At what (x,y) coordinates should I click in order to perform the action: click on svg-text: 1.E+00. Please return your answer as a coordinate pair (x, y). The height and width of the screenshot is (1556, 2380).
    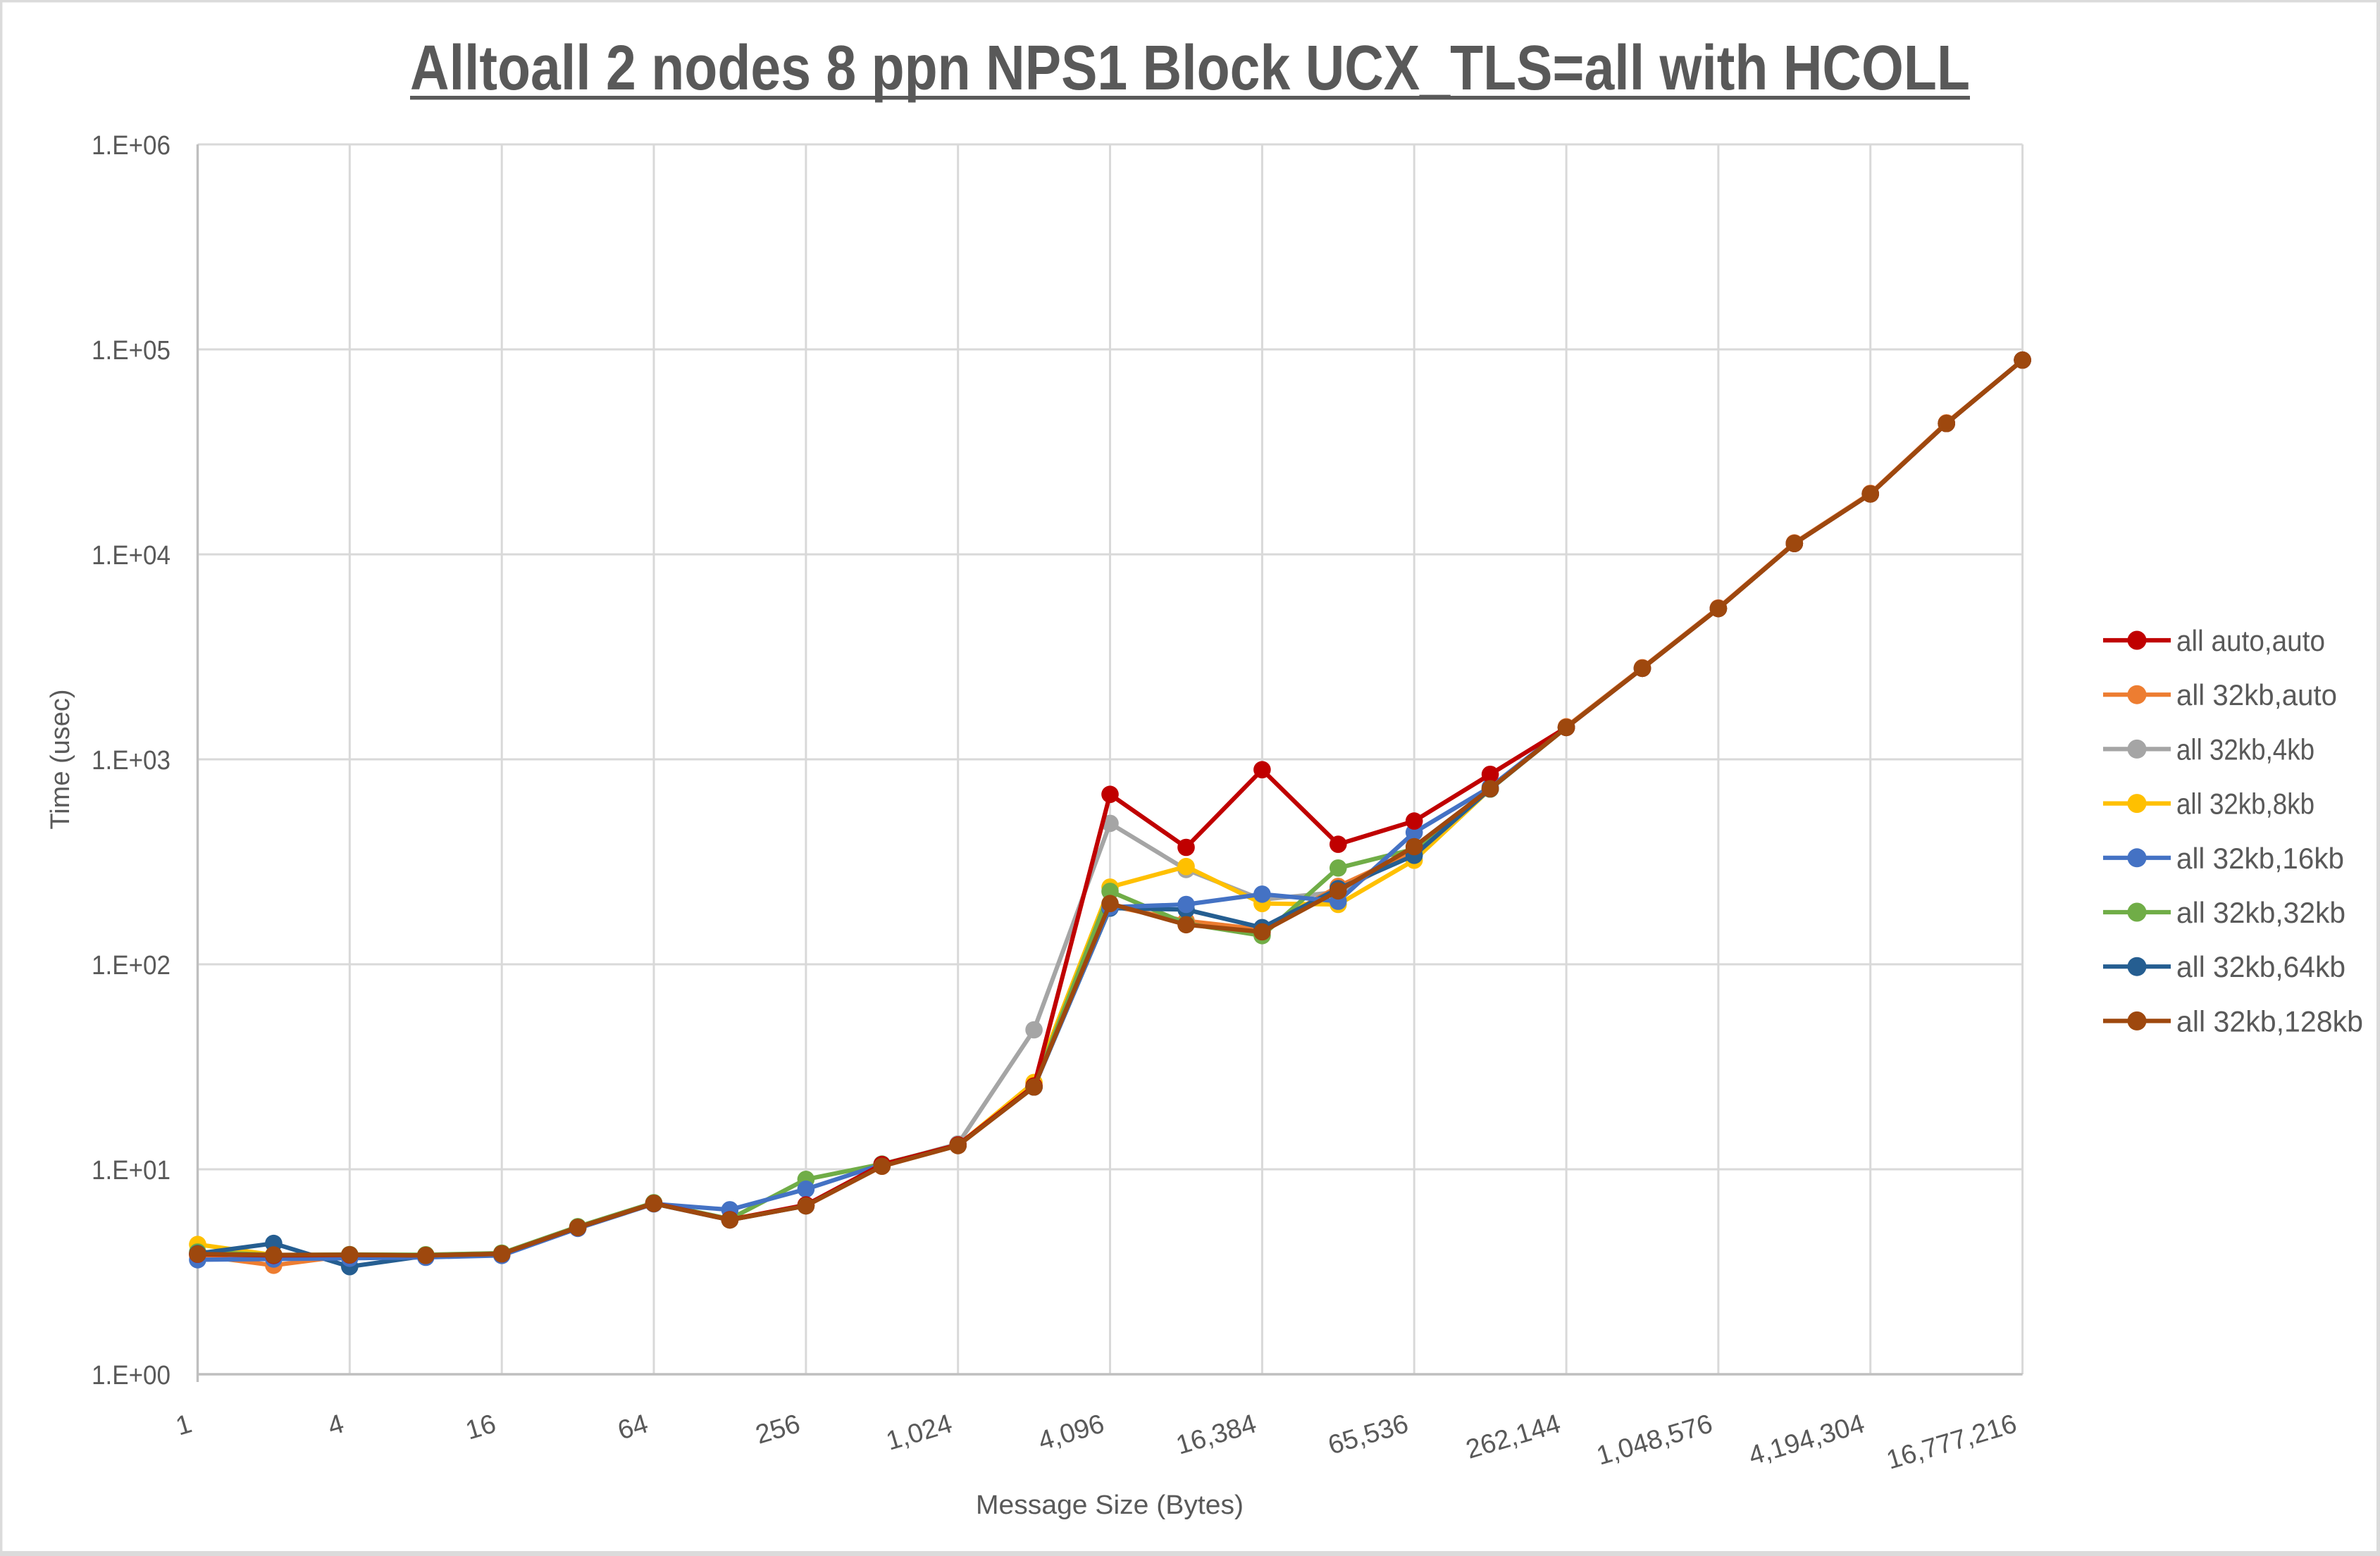
    Looking at the image, I should click on (131, 1375).